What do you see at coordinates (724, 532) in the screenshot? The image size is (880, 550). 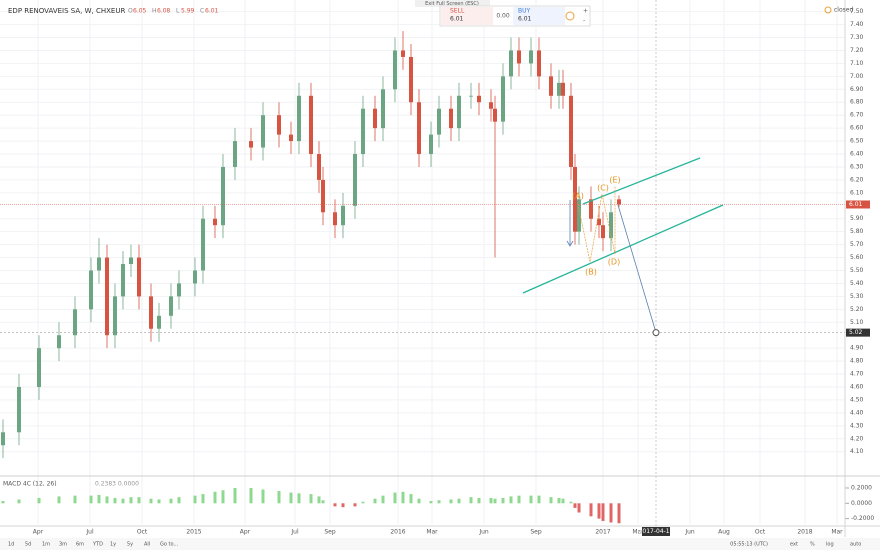 I see `x-tick-label: Aug` at bounding box center [724, 532].